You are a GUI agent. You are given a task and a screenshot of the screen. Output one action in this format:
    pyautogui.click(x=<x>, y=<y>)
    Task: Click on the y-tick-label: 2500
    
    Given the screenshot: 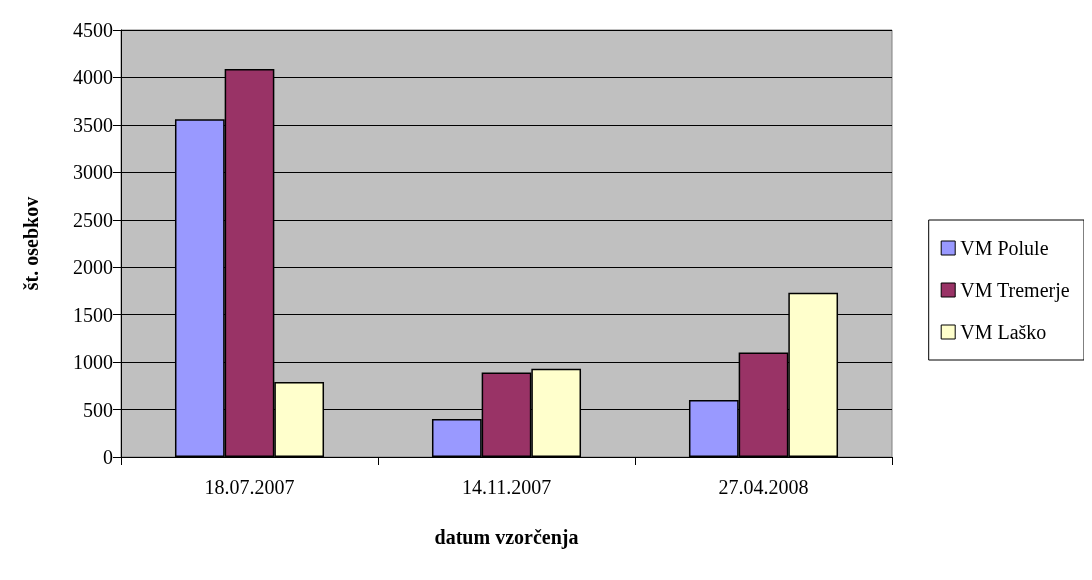 What is the action you would take?
    pyautogui.click(x=93, y=219)
    